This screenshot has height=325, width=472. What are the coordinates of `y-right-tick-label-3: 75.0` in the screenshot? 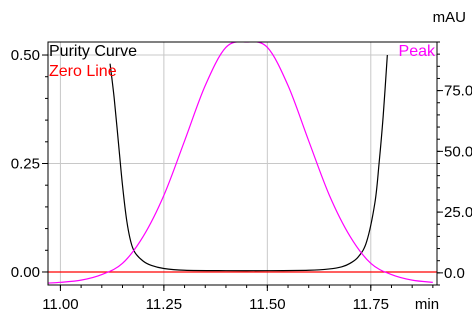 It's located at (458, 91).